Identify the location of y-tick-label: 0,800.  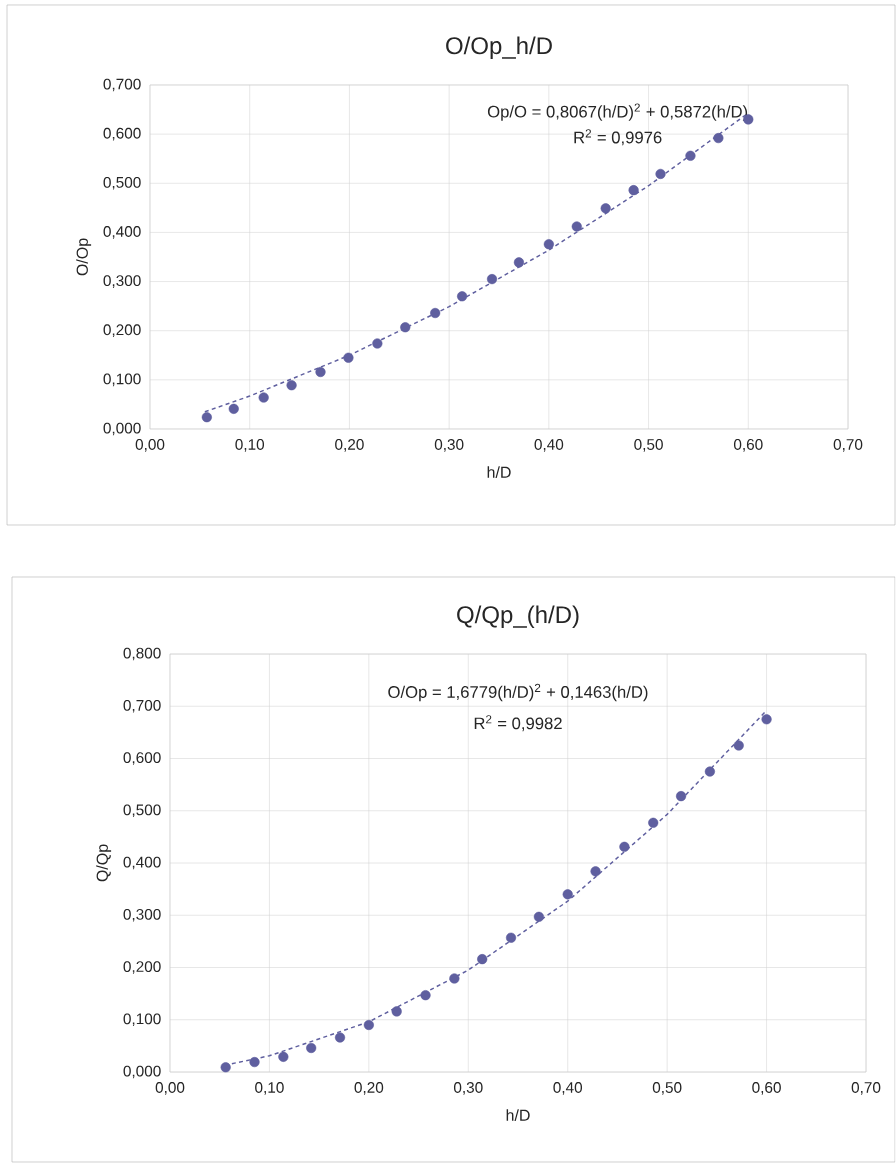
(142, 654).